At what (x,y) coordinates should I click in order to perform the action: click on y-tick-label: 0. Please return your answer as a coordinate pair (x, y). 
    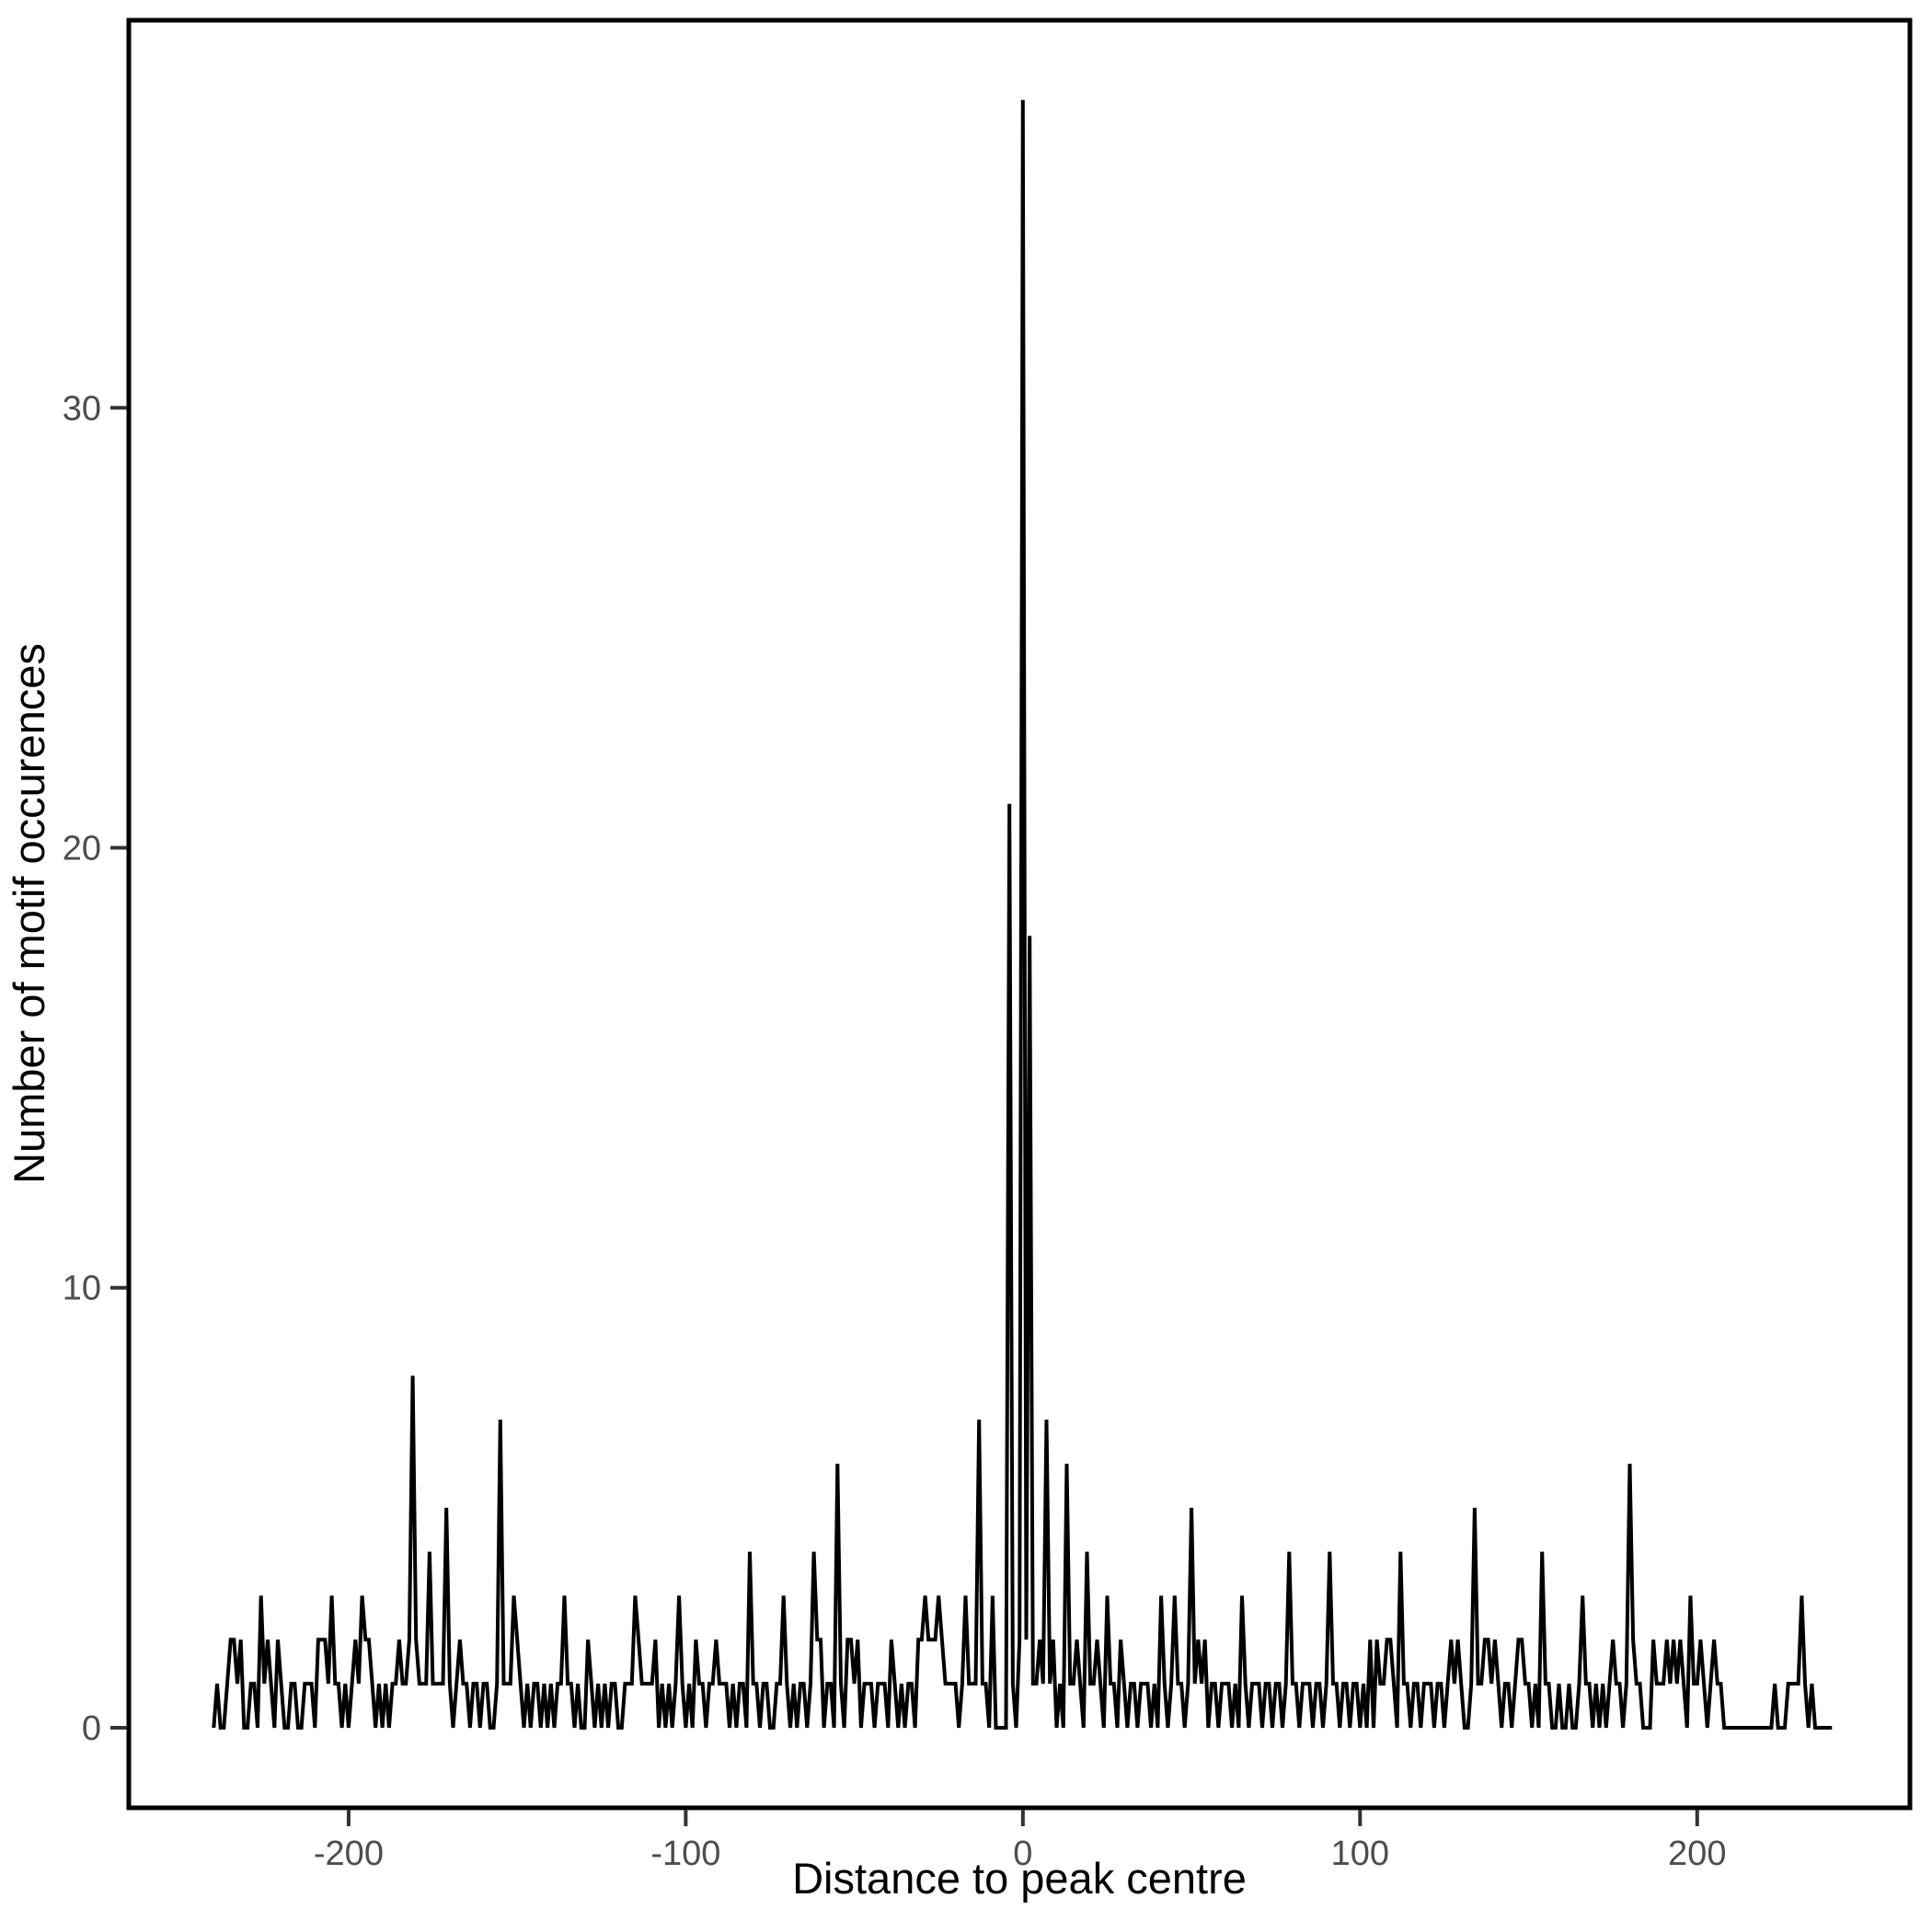
    Looking at the image, I should click on (91, 1728).